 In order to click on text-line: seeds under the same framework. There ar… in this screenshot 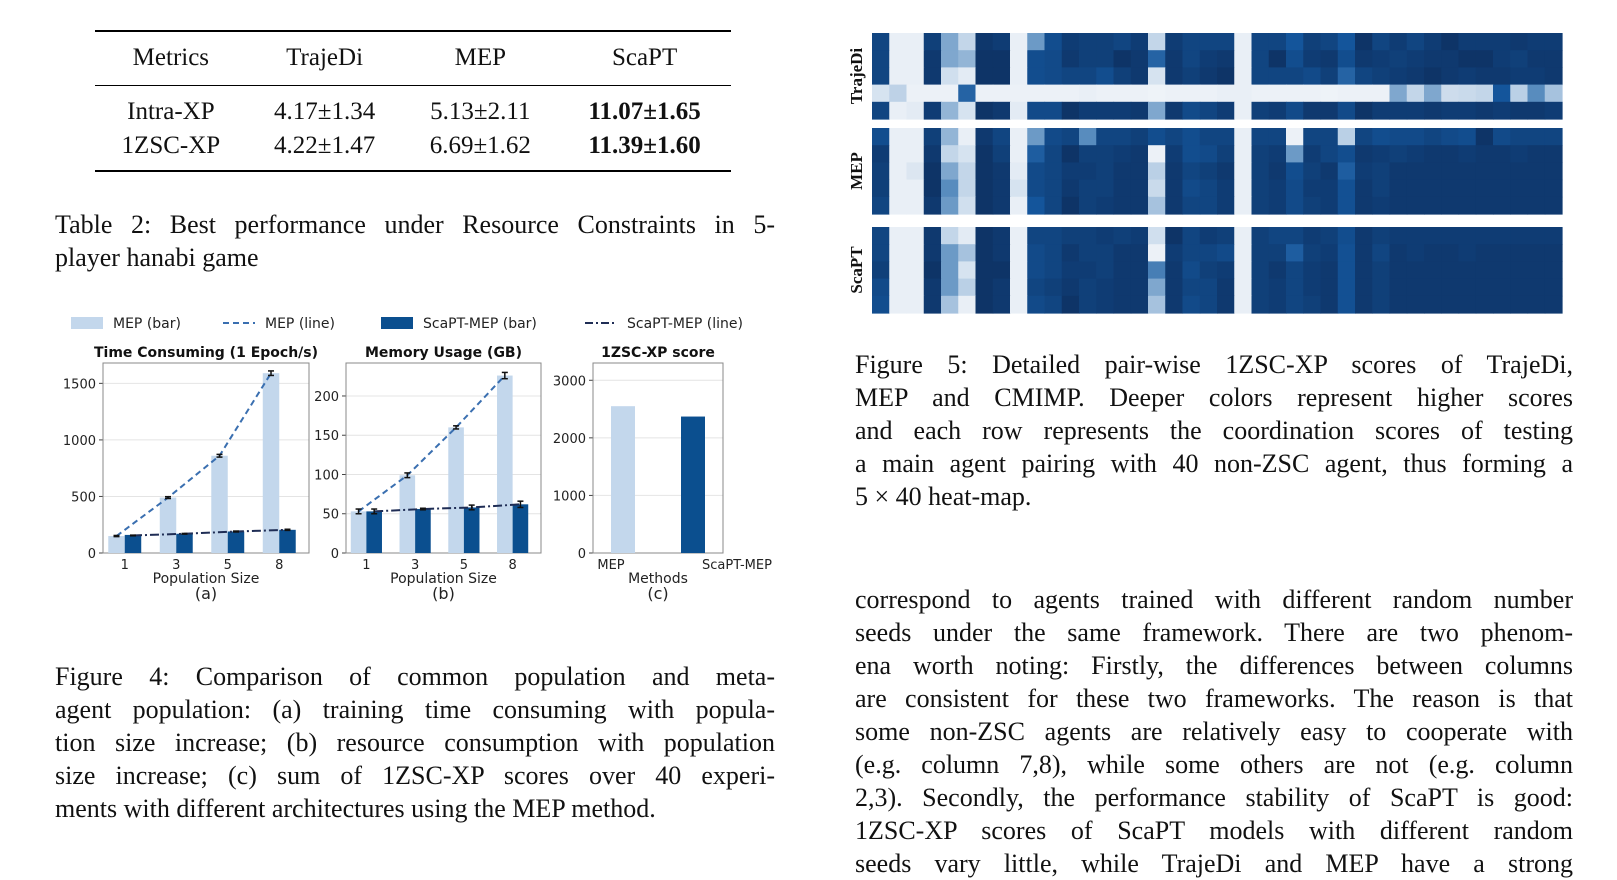, I will do `click(1214, 632)`.